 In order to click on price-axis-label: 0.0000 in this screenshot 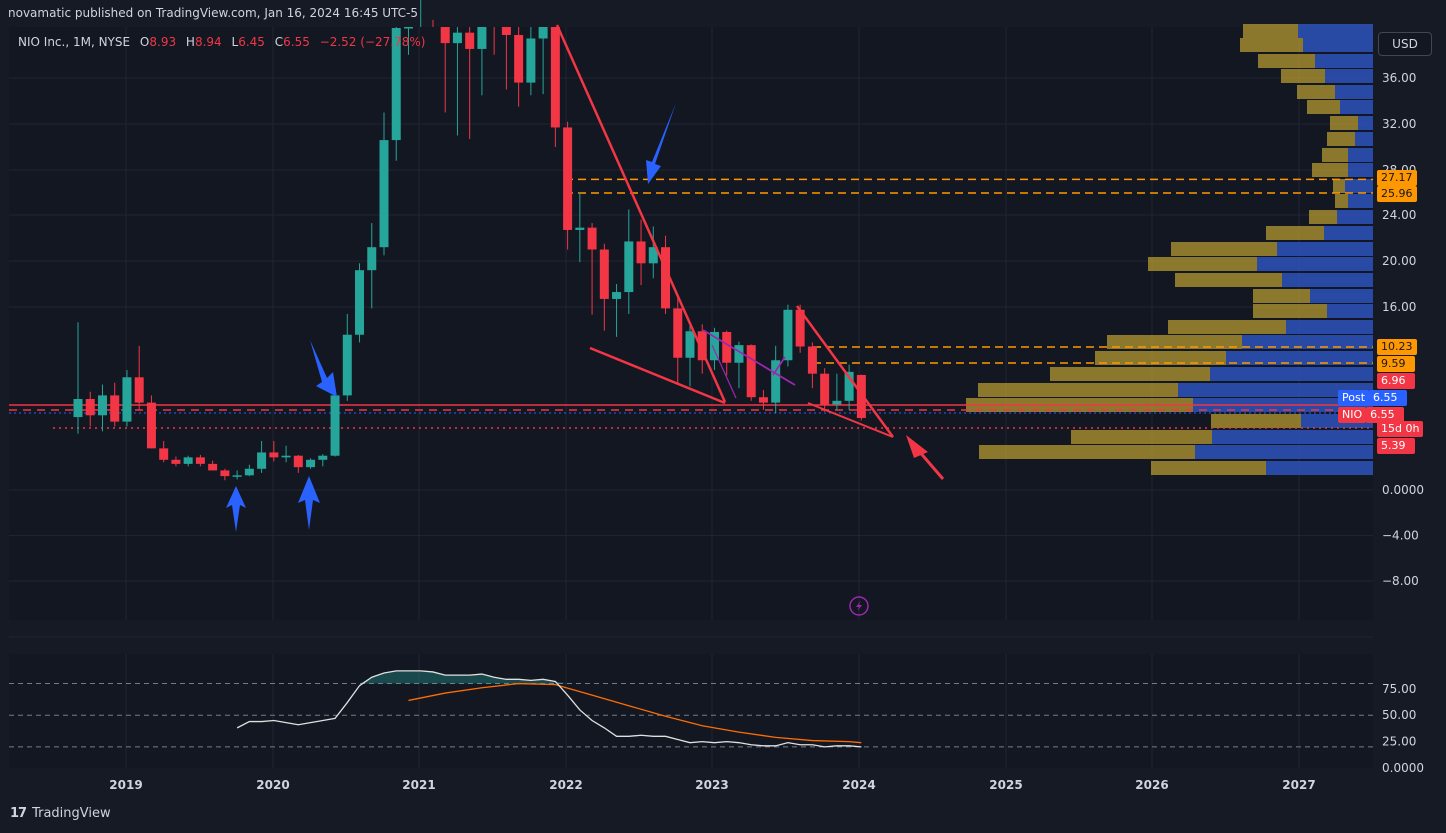, I will do `click(1403, 490)`.